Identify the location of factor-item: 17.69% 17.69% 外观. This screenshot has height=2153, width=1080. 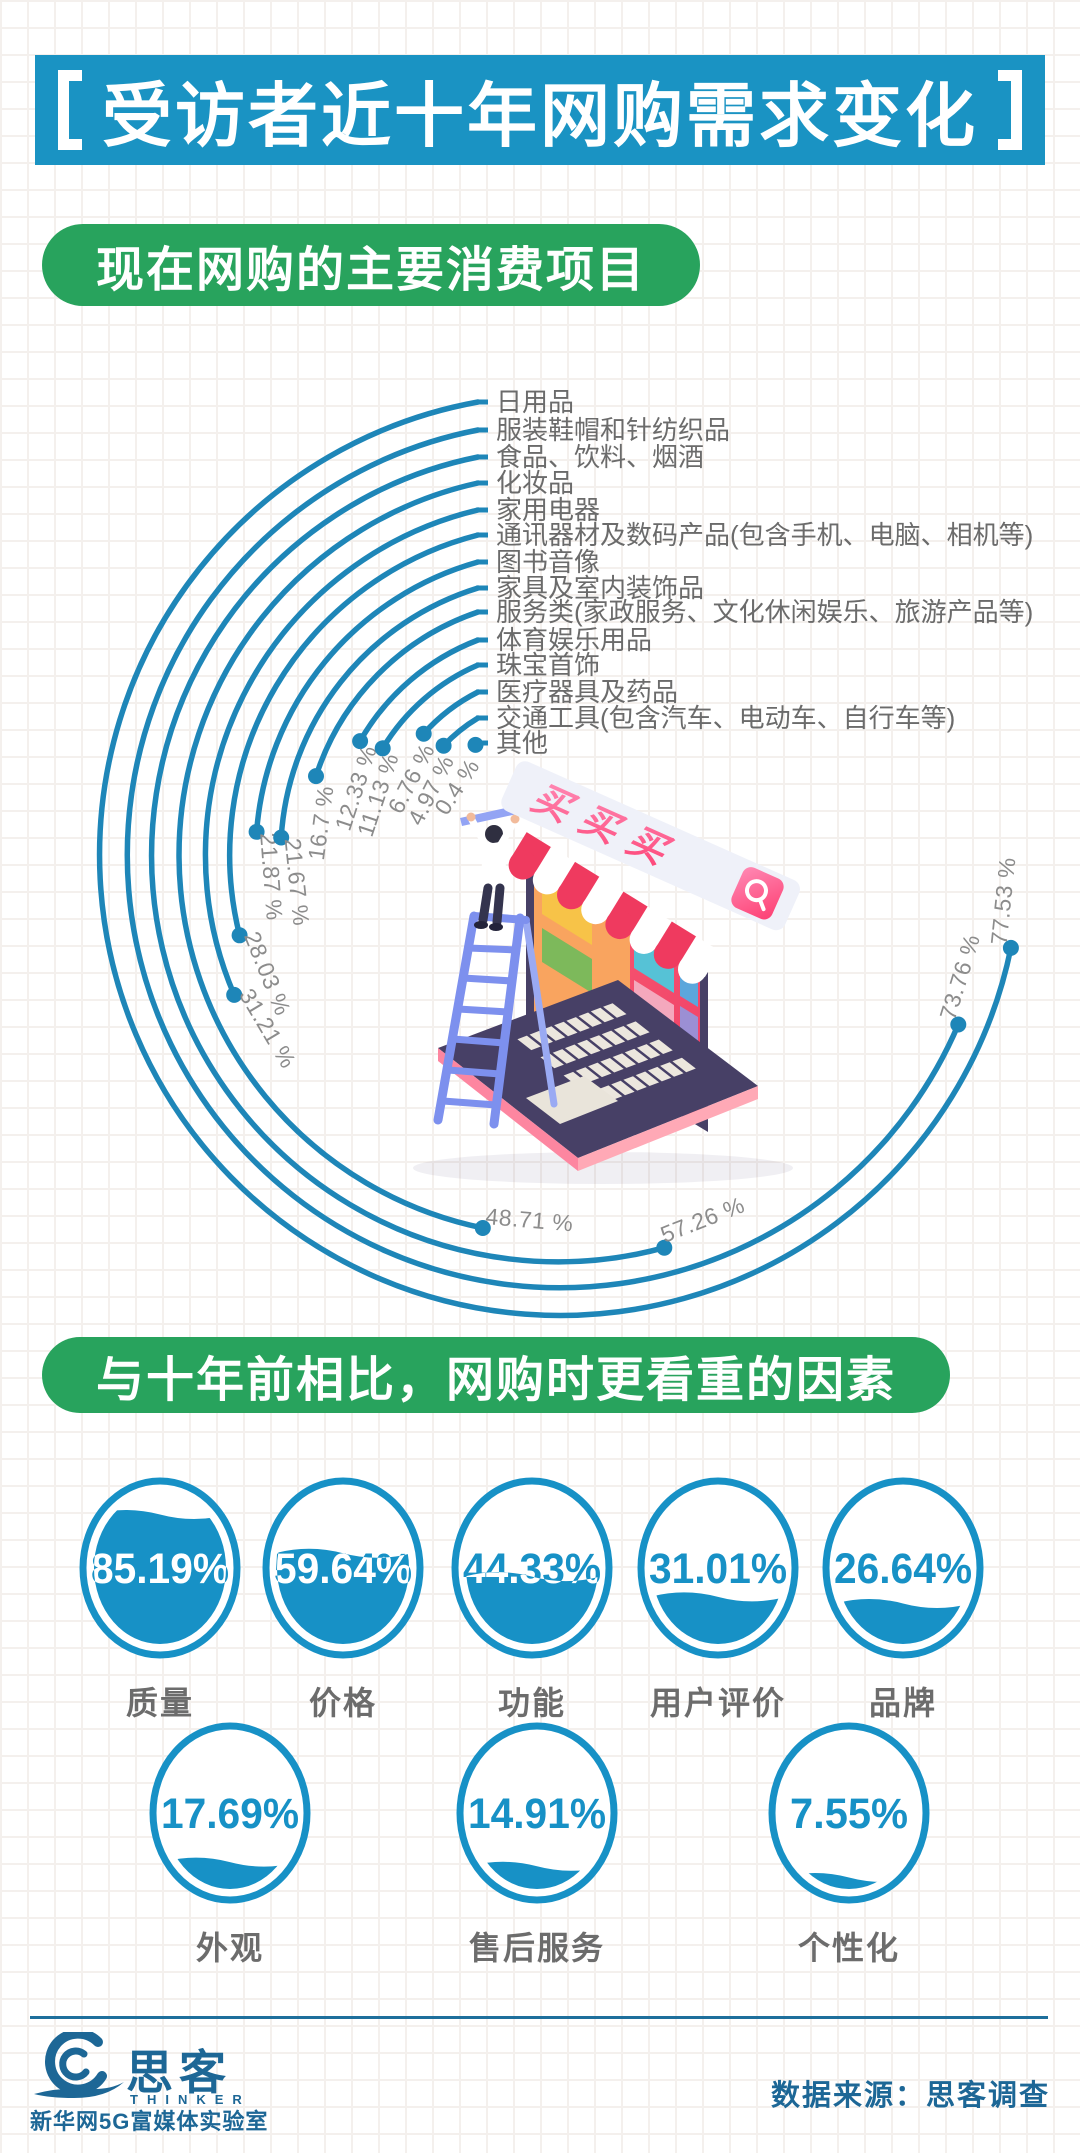
(230, 1843).